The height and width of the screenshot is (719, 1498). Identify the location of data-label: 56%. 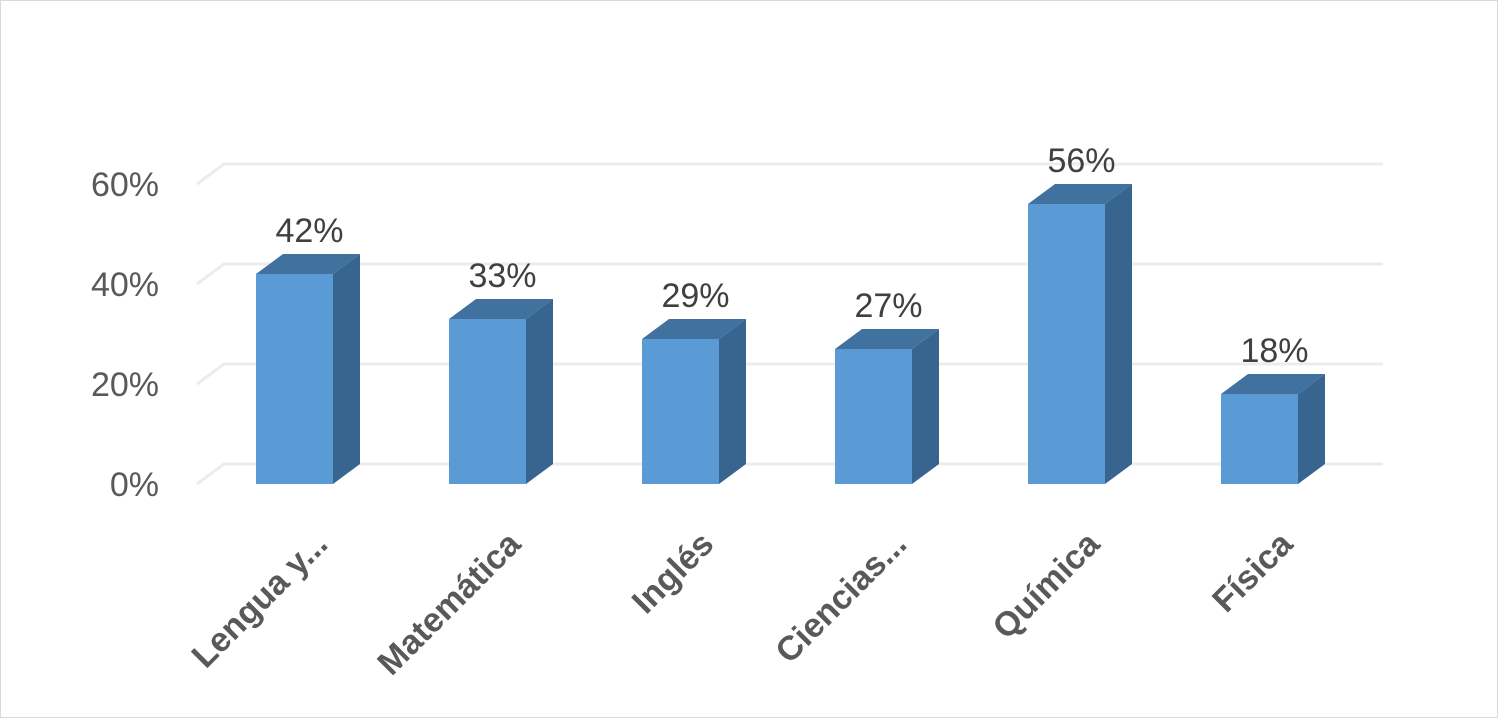
(1081, 161).